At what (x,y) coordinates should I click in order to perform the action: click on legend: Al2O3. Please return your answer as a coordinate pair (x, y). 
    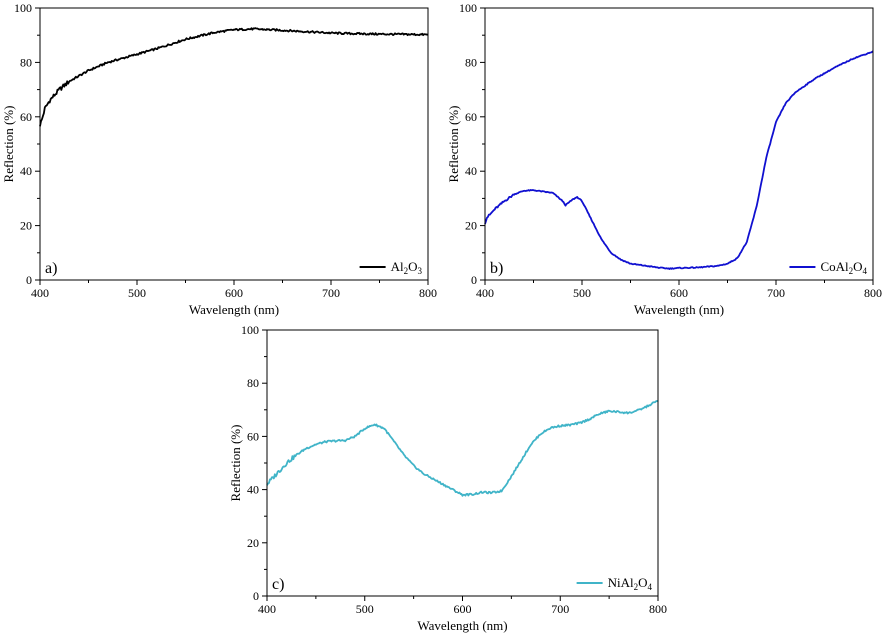
    Looking at the image, I should click on (391, 267).